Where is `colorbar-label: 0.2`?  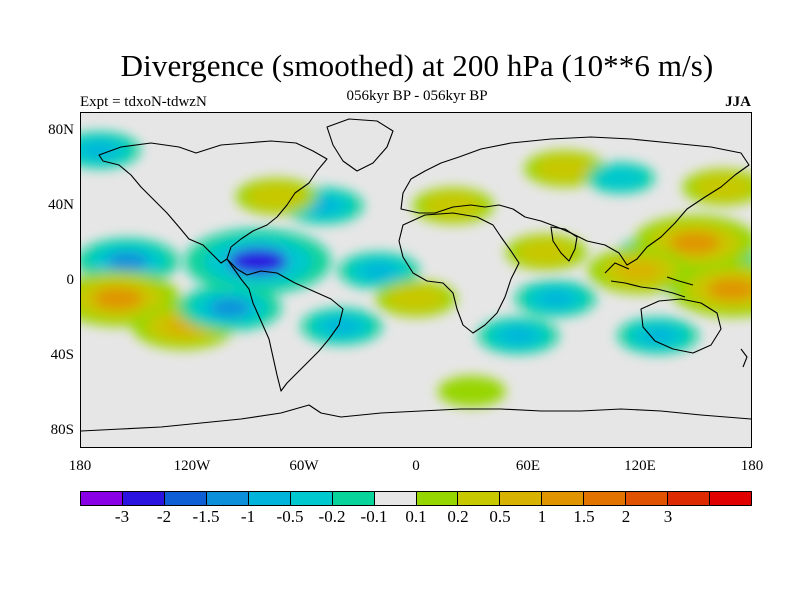
colorbar-label: 0.2 is located at coordinates (458, 516).